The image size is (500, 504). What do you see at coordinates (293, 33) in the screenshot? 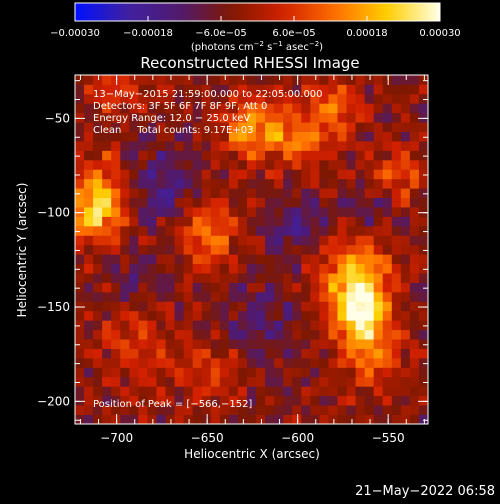
I see `colorbar-tick-label: 6.0e−05` at bounding box center [293, 33].